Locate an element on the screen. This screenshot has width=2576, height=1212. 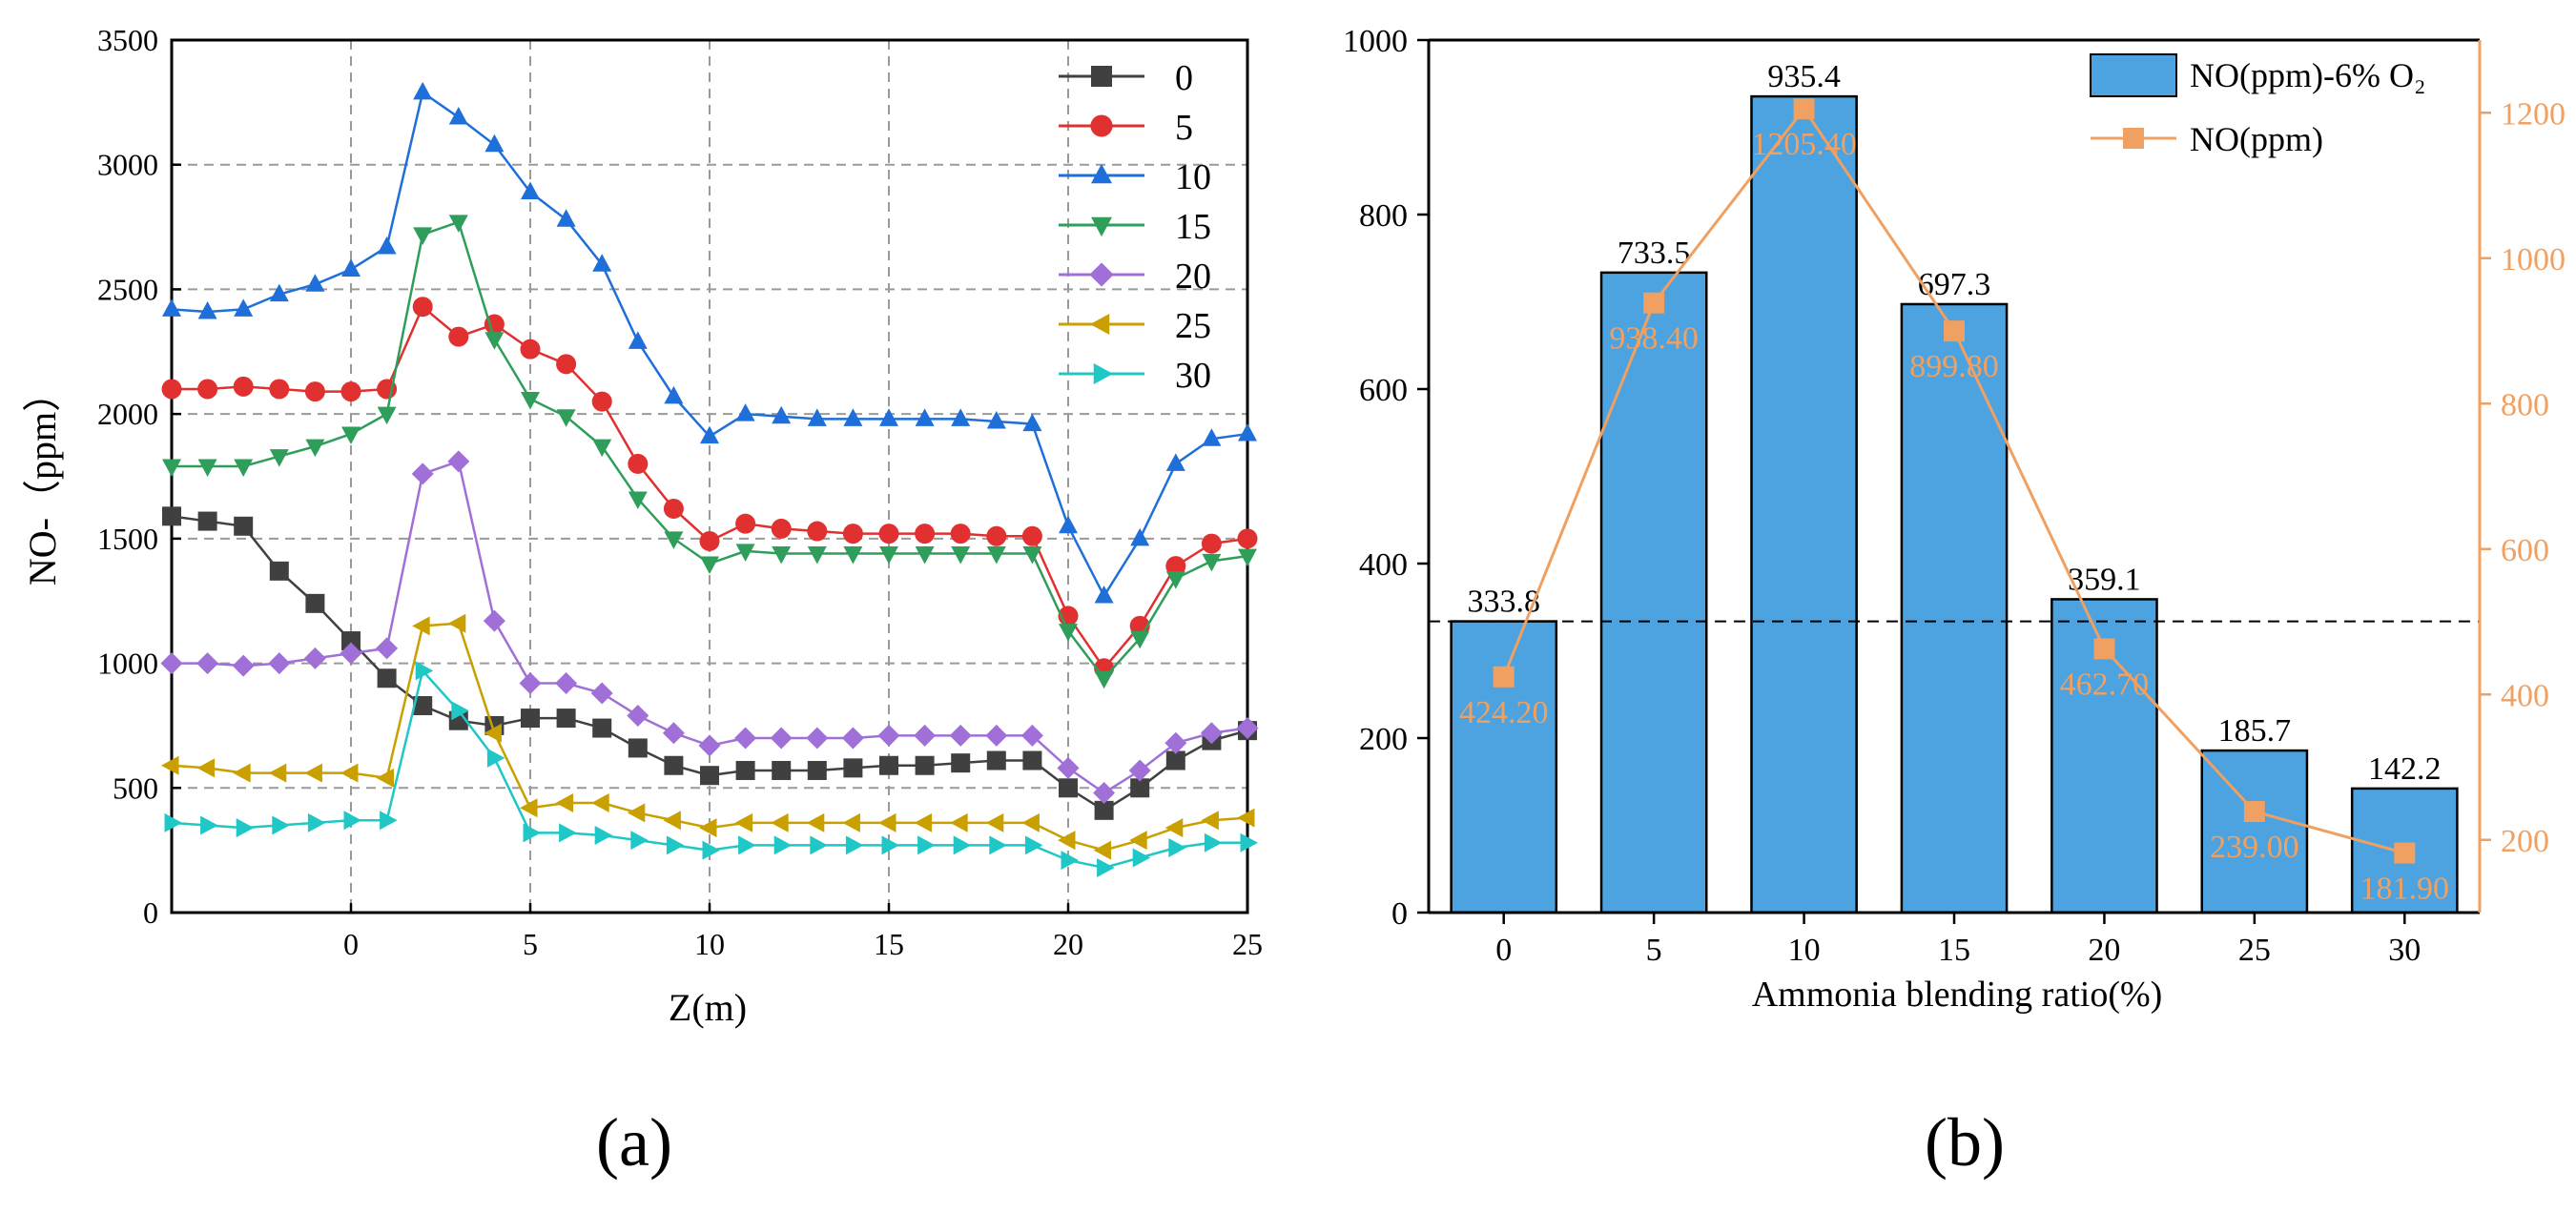
chart-a-legend-label: 10 is located at coordinates (1193, 177).